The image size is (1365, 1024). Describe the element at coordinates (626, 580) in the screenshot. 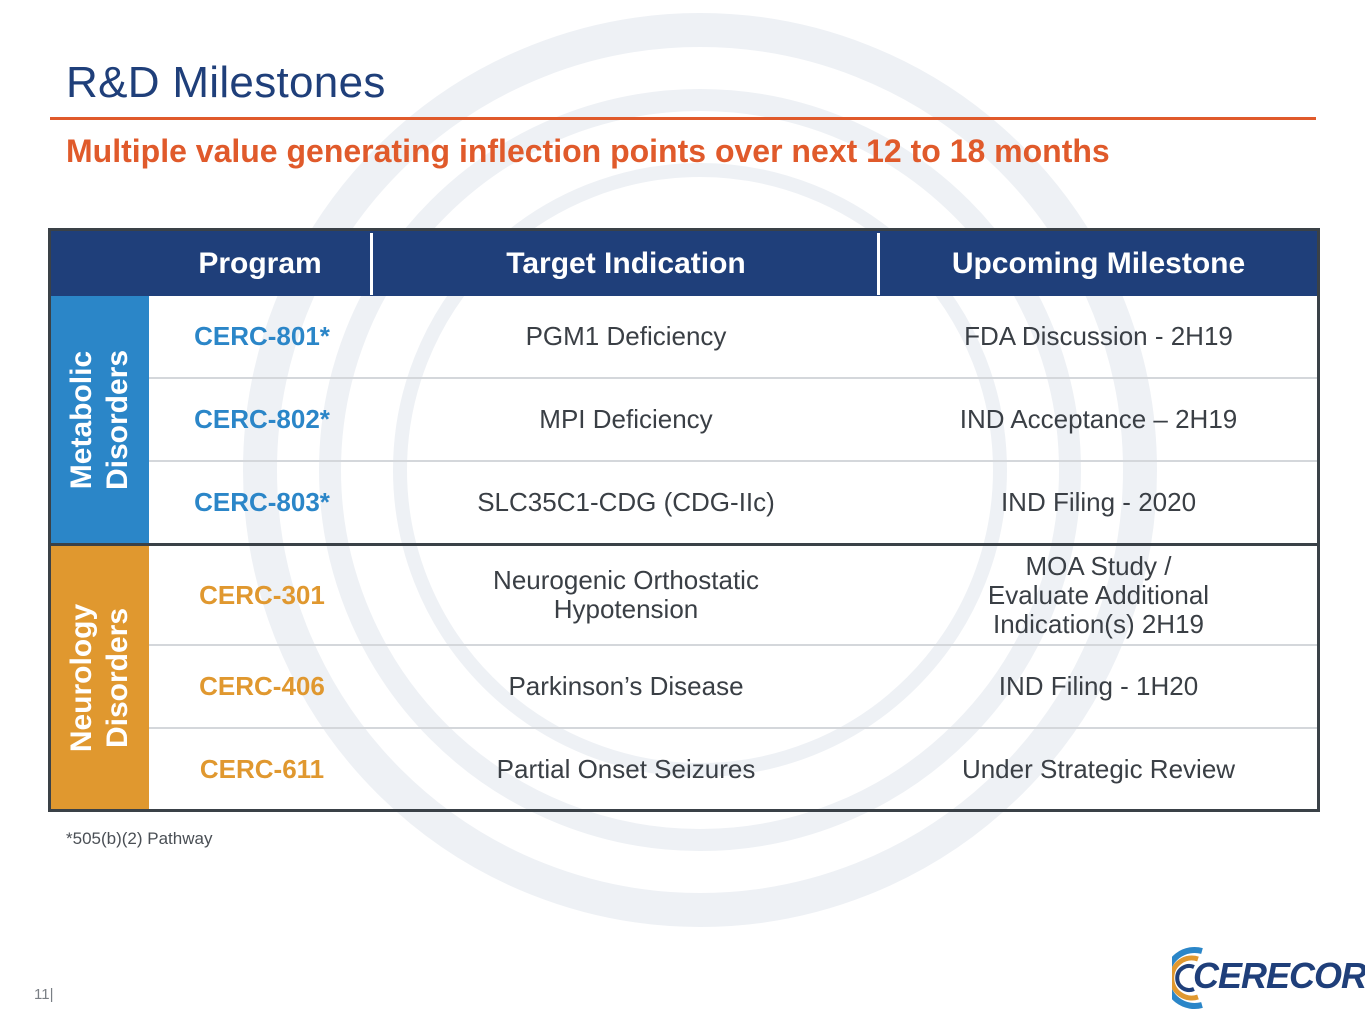

I see `indication-line: Neurogenic Orthostatic` at that location.